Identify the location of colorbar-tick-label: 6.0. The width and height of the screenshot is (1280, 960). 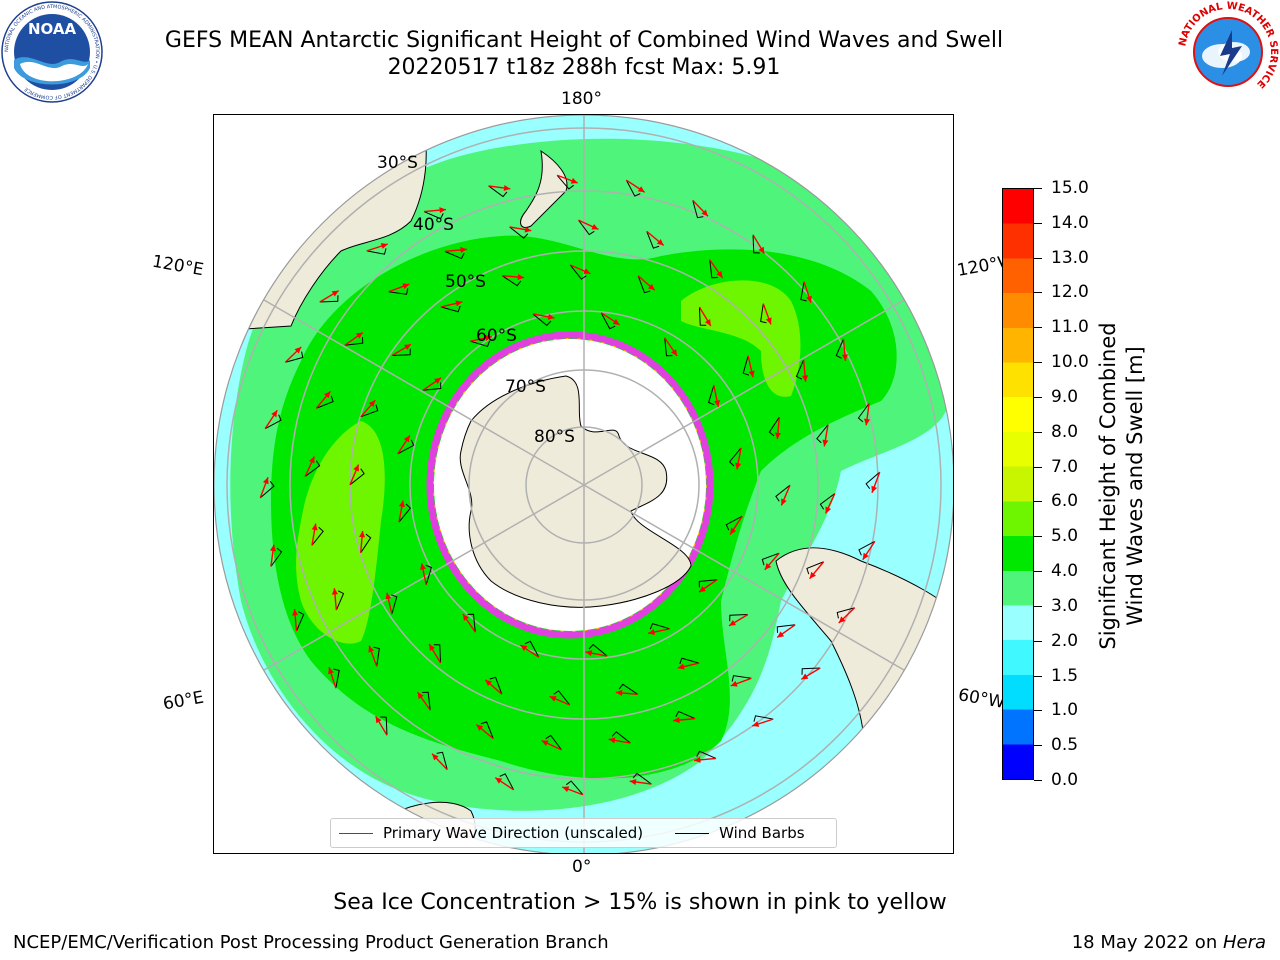
(1065, 501).